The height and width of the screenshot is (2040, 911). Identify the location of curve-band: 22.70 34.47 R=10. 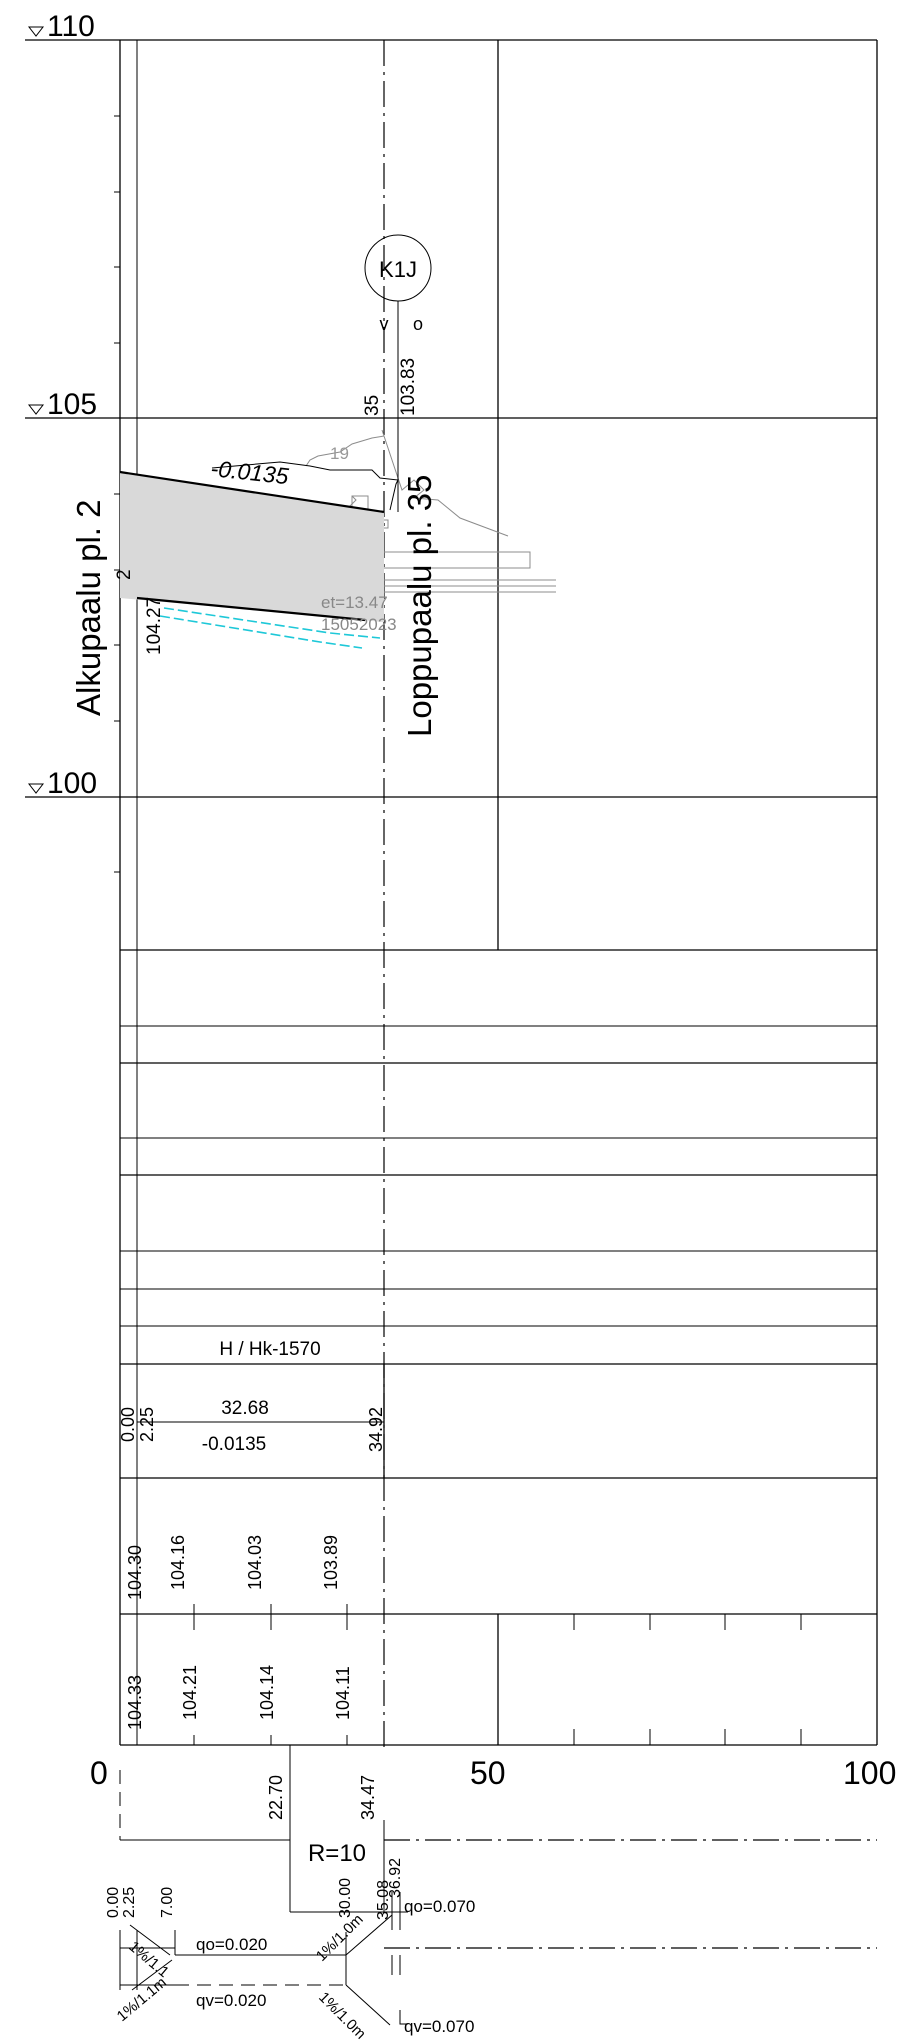
(498, 1829).